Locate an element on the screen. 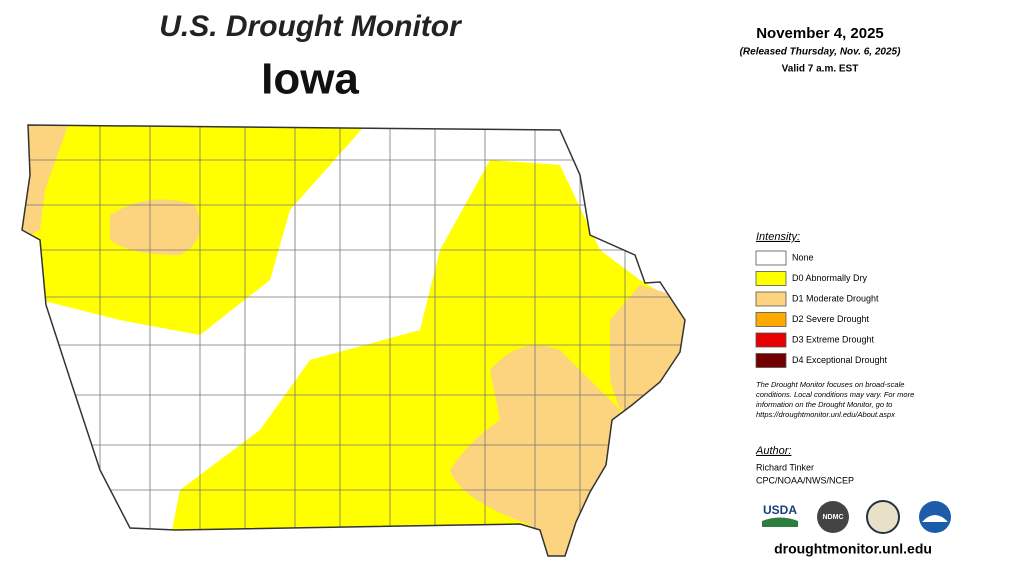 The width and height of the screenshot is (1024, 576). logo-ndmc-text: NDMC is located at coordinates (833, 517).